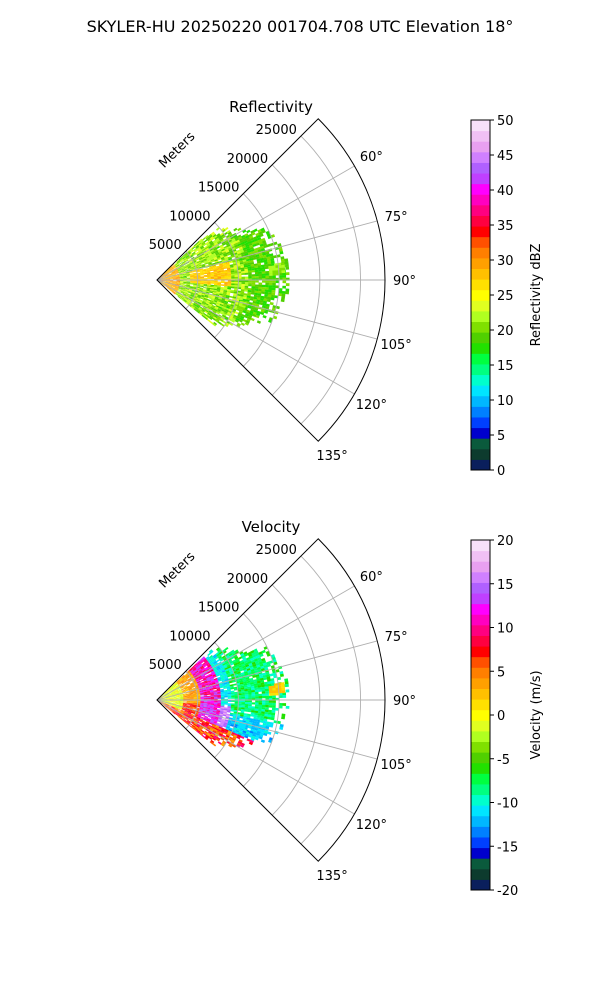 The width and height of the screenshot is (600, 1000). What do you see at coordinates (505, 366) in the screenshot?
I see `colorbar-tick-label: 15` at bounding box center [505, 366].